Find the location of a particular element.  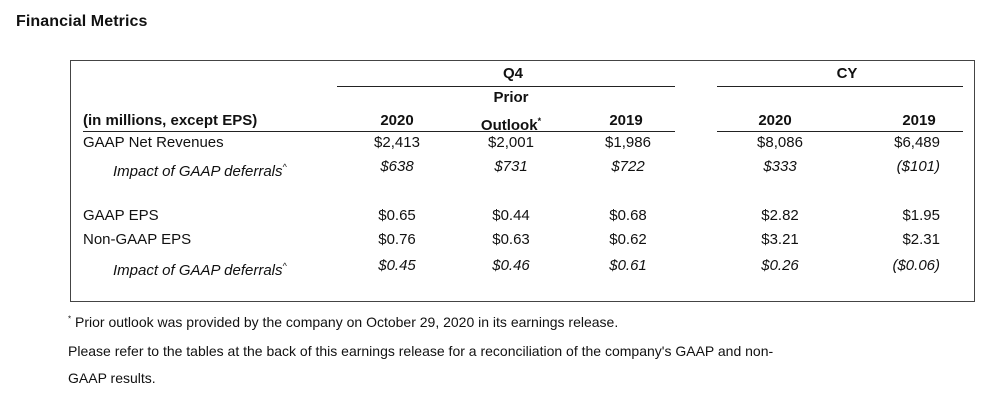

q4-group-rule is located at coordinates (506, 86).